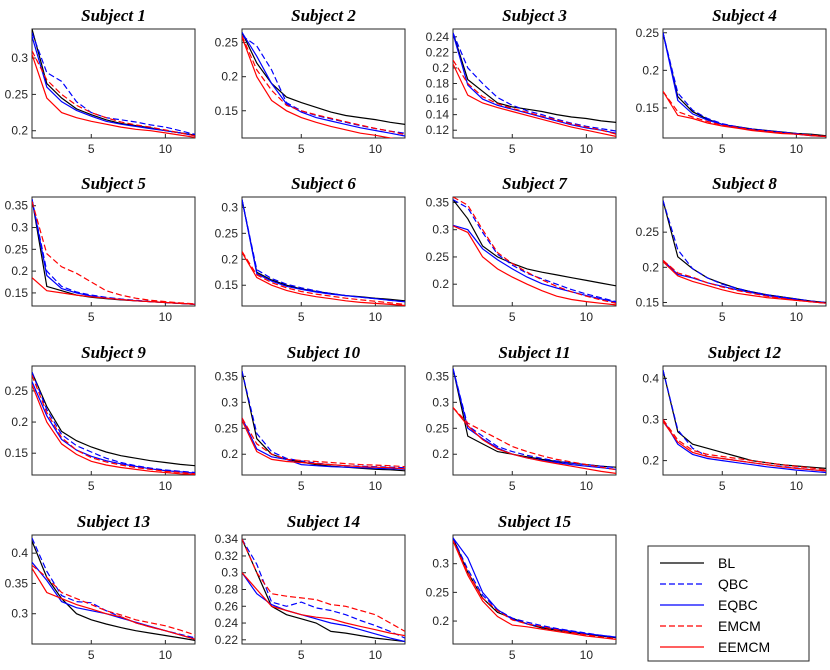 This screenshot has height=670, width=830. I want to click on subplot-12: Subject 12 5 10 0.2 0.3 0.4, so click(734, 418).